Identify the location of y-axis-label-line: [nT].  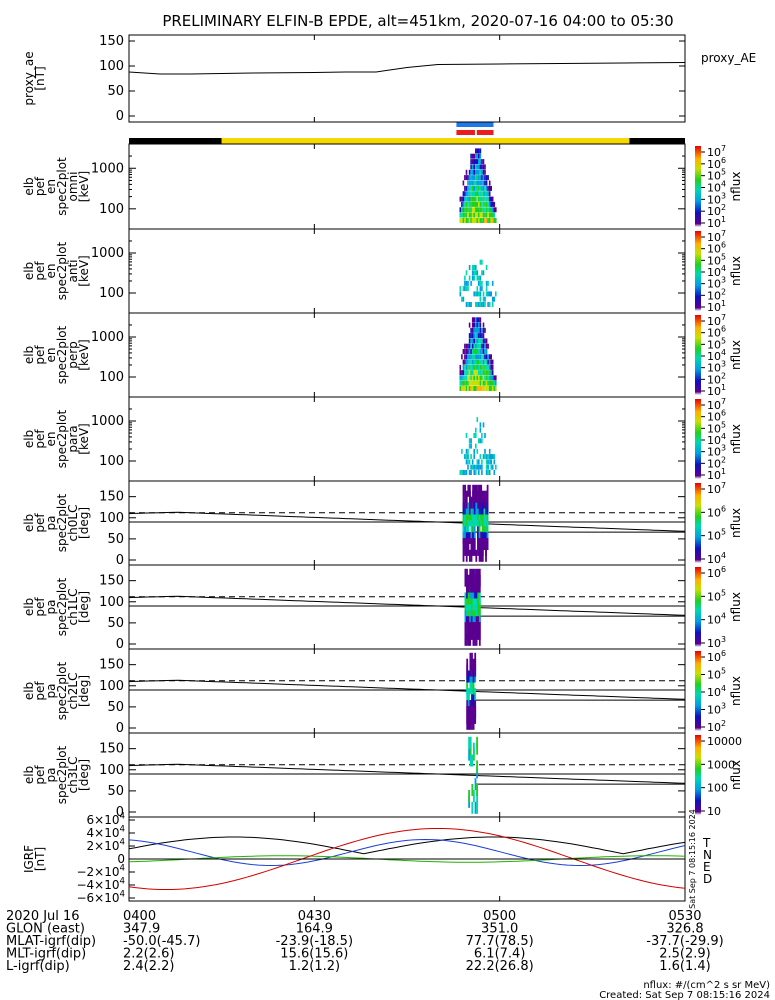
(40, 859).